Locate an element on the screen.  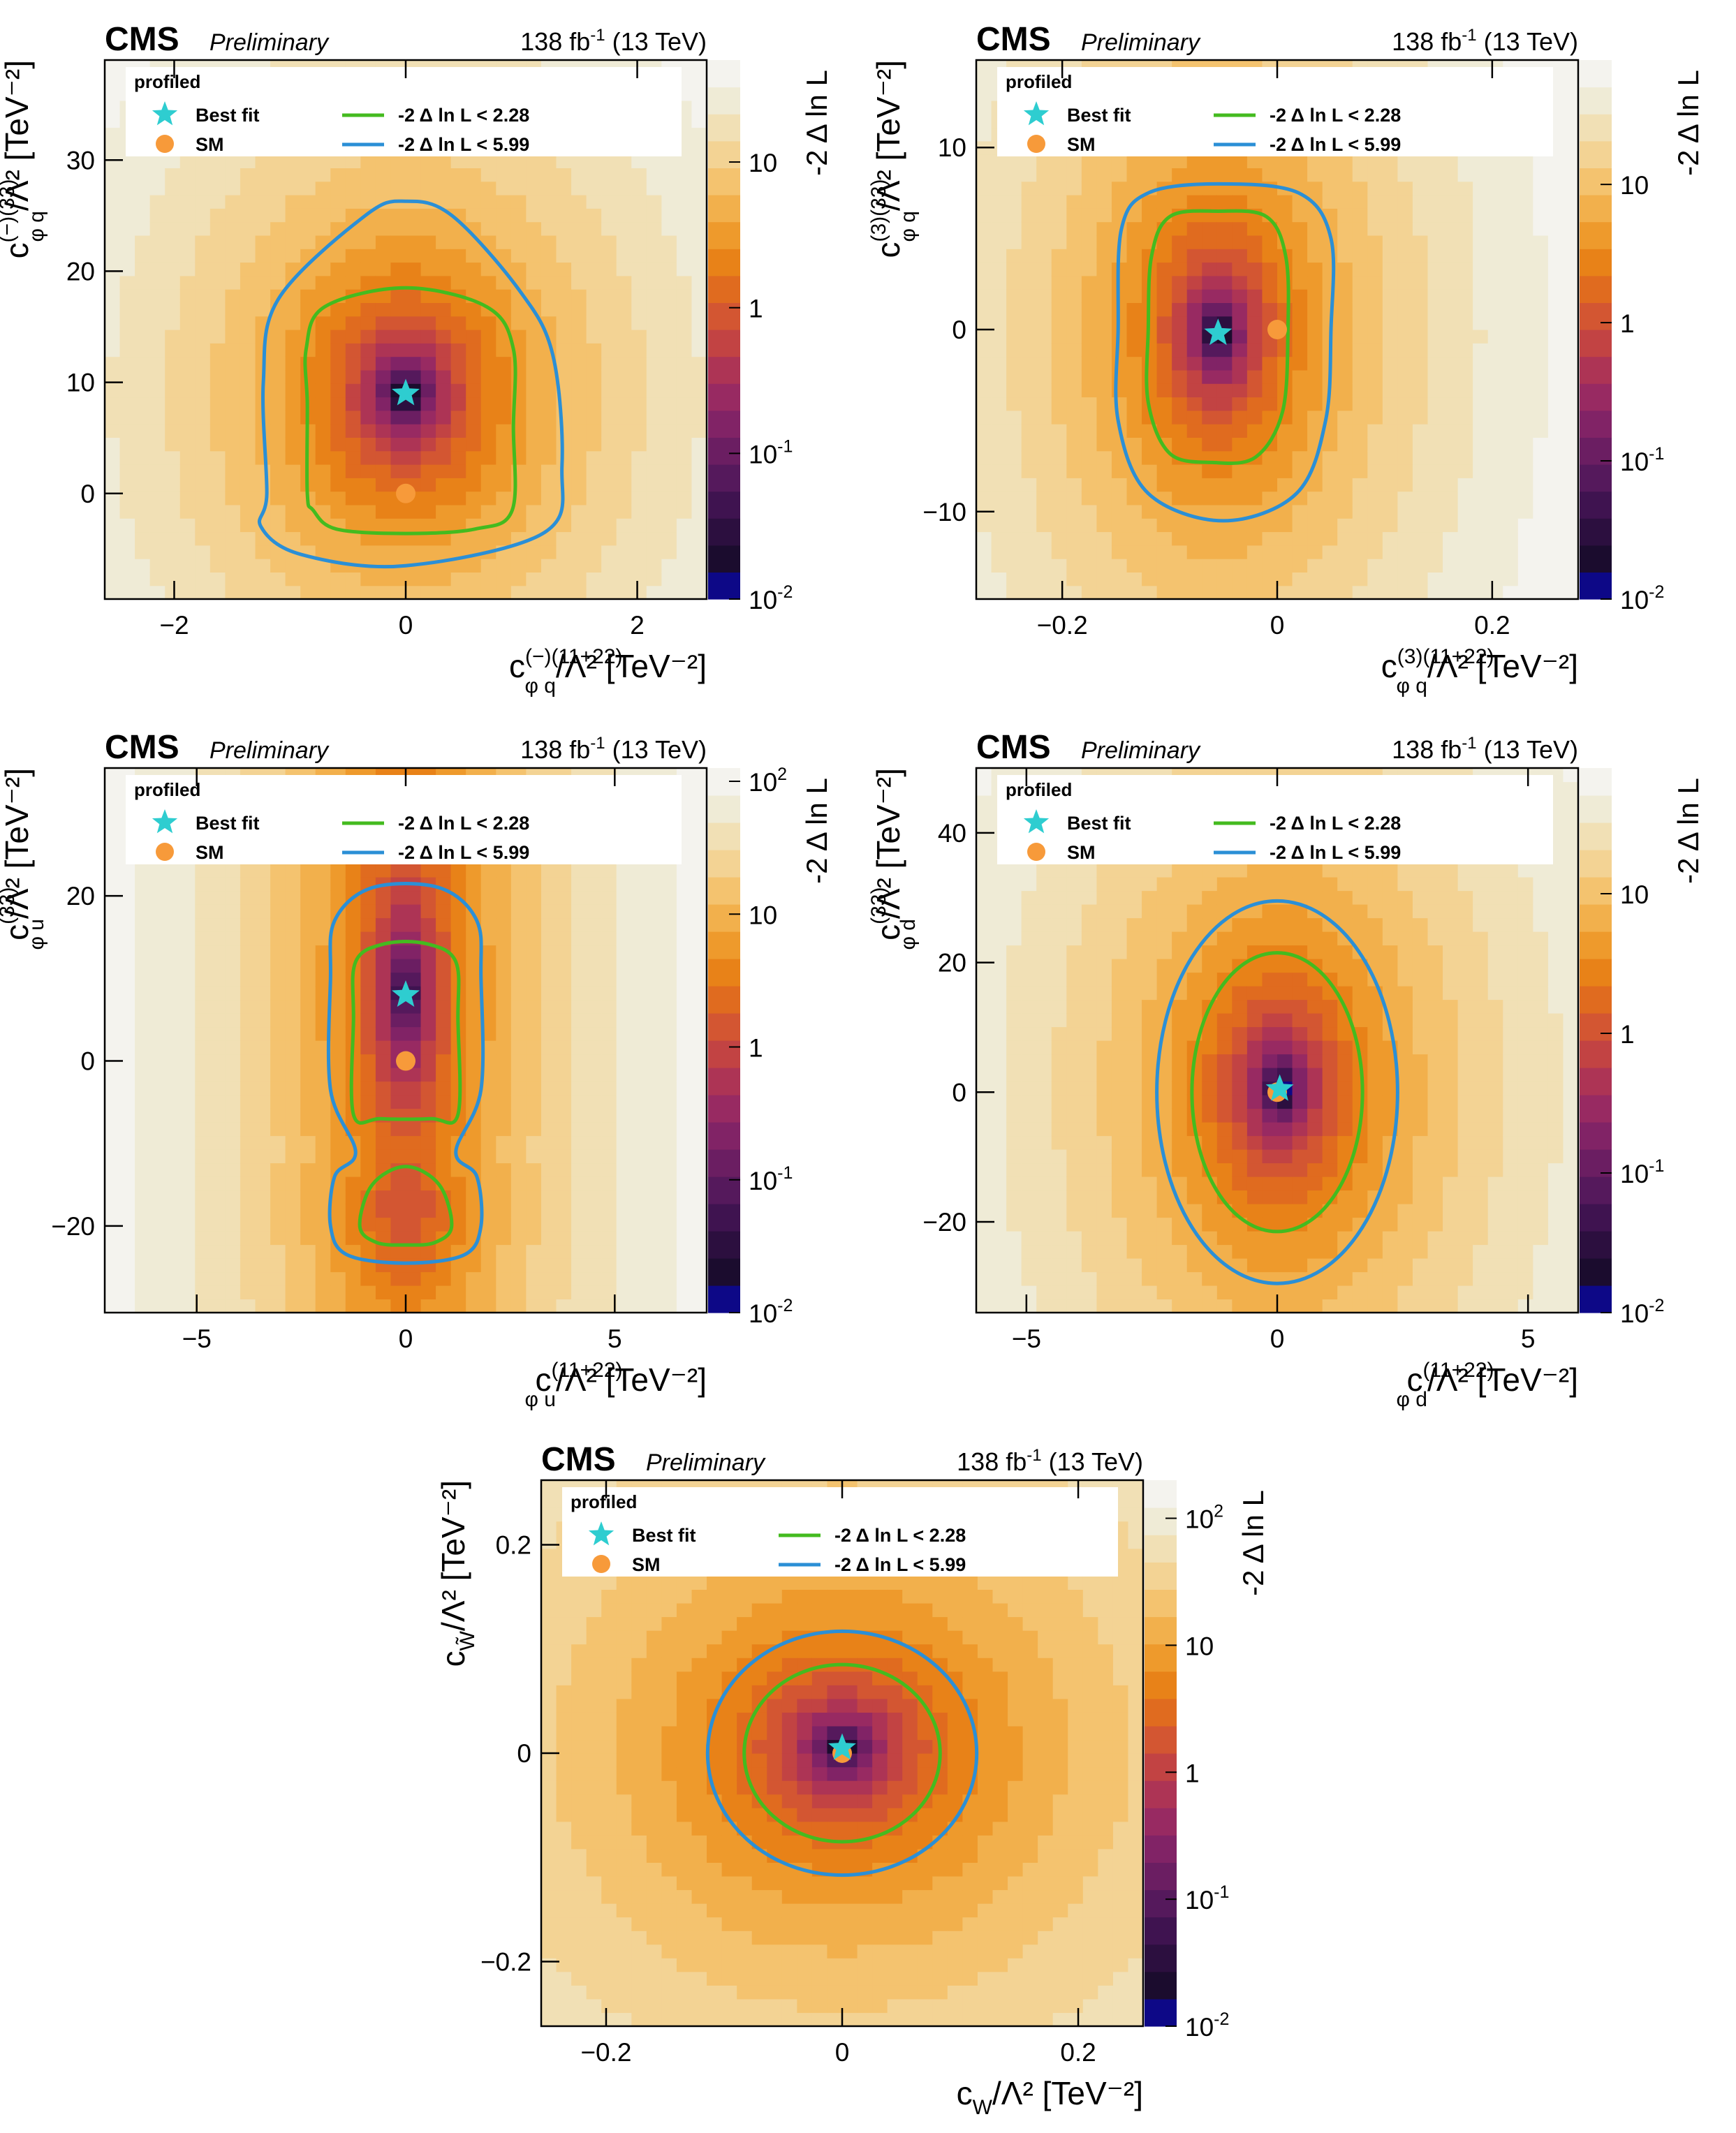
x-tick-label: −5 is located at coordinates (197, 1338).